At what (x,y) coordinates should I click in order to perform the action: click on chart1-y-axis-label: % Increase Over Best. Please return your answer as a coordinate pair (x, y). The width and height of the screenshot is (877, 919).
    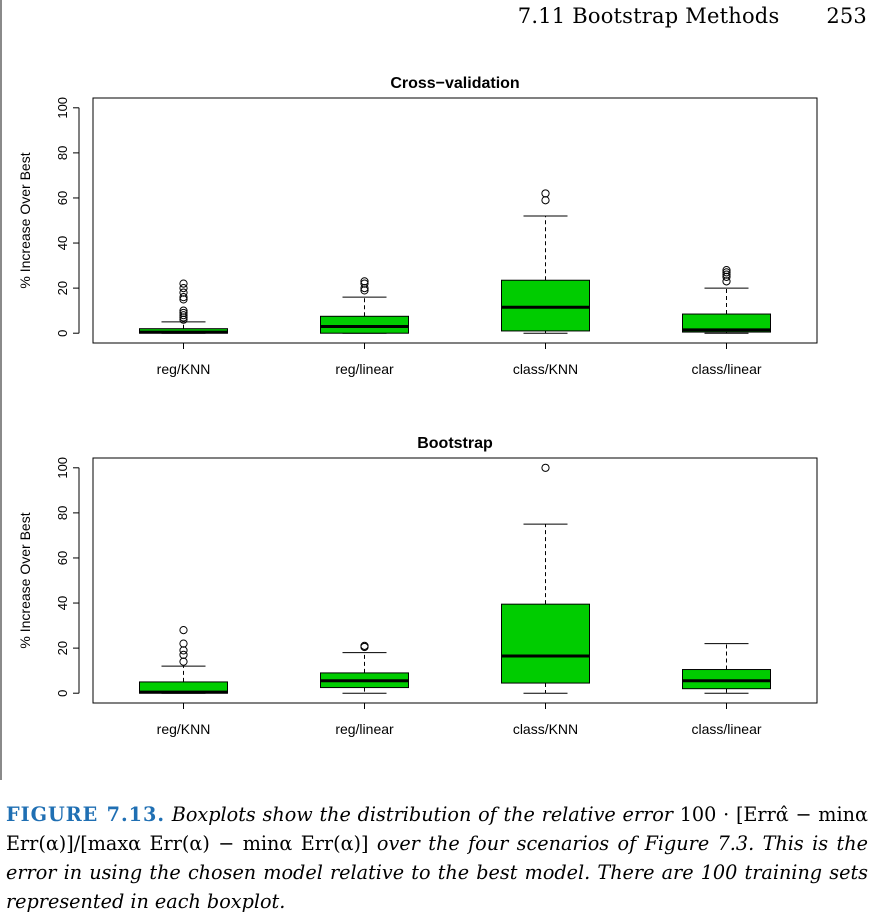
    Looking at the image, I should click on (25, 580).